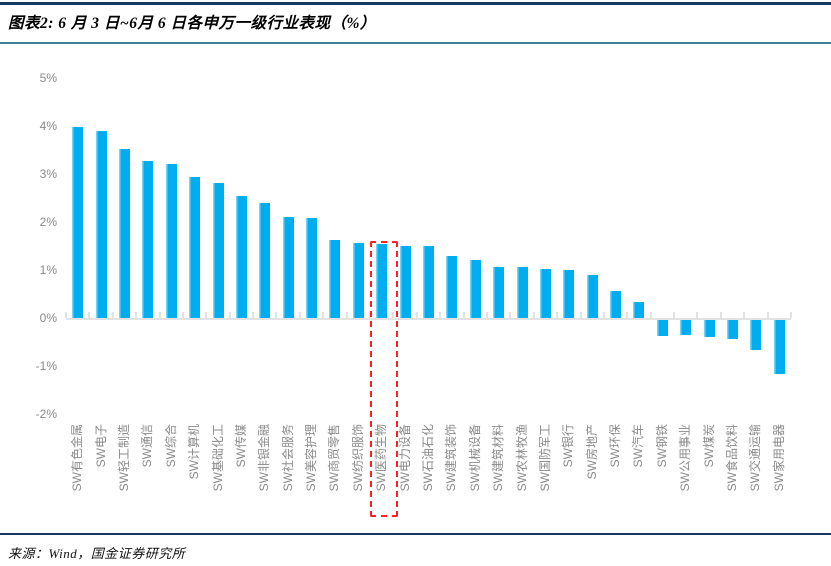 This screenshot has width=831, height=566. Describe the element at coordinates (591, 452) in the screenshot. I see `x-axis-label: SW房地产` at that location.